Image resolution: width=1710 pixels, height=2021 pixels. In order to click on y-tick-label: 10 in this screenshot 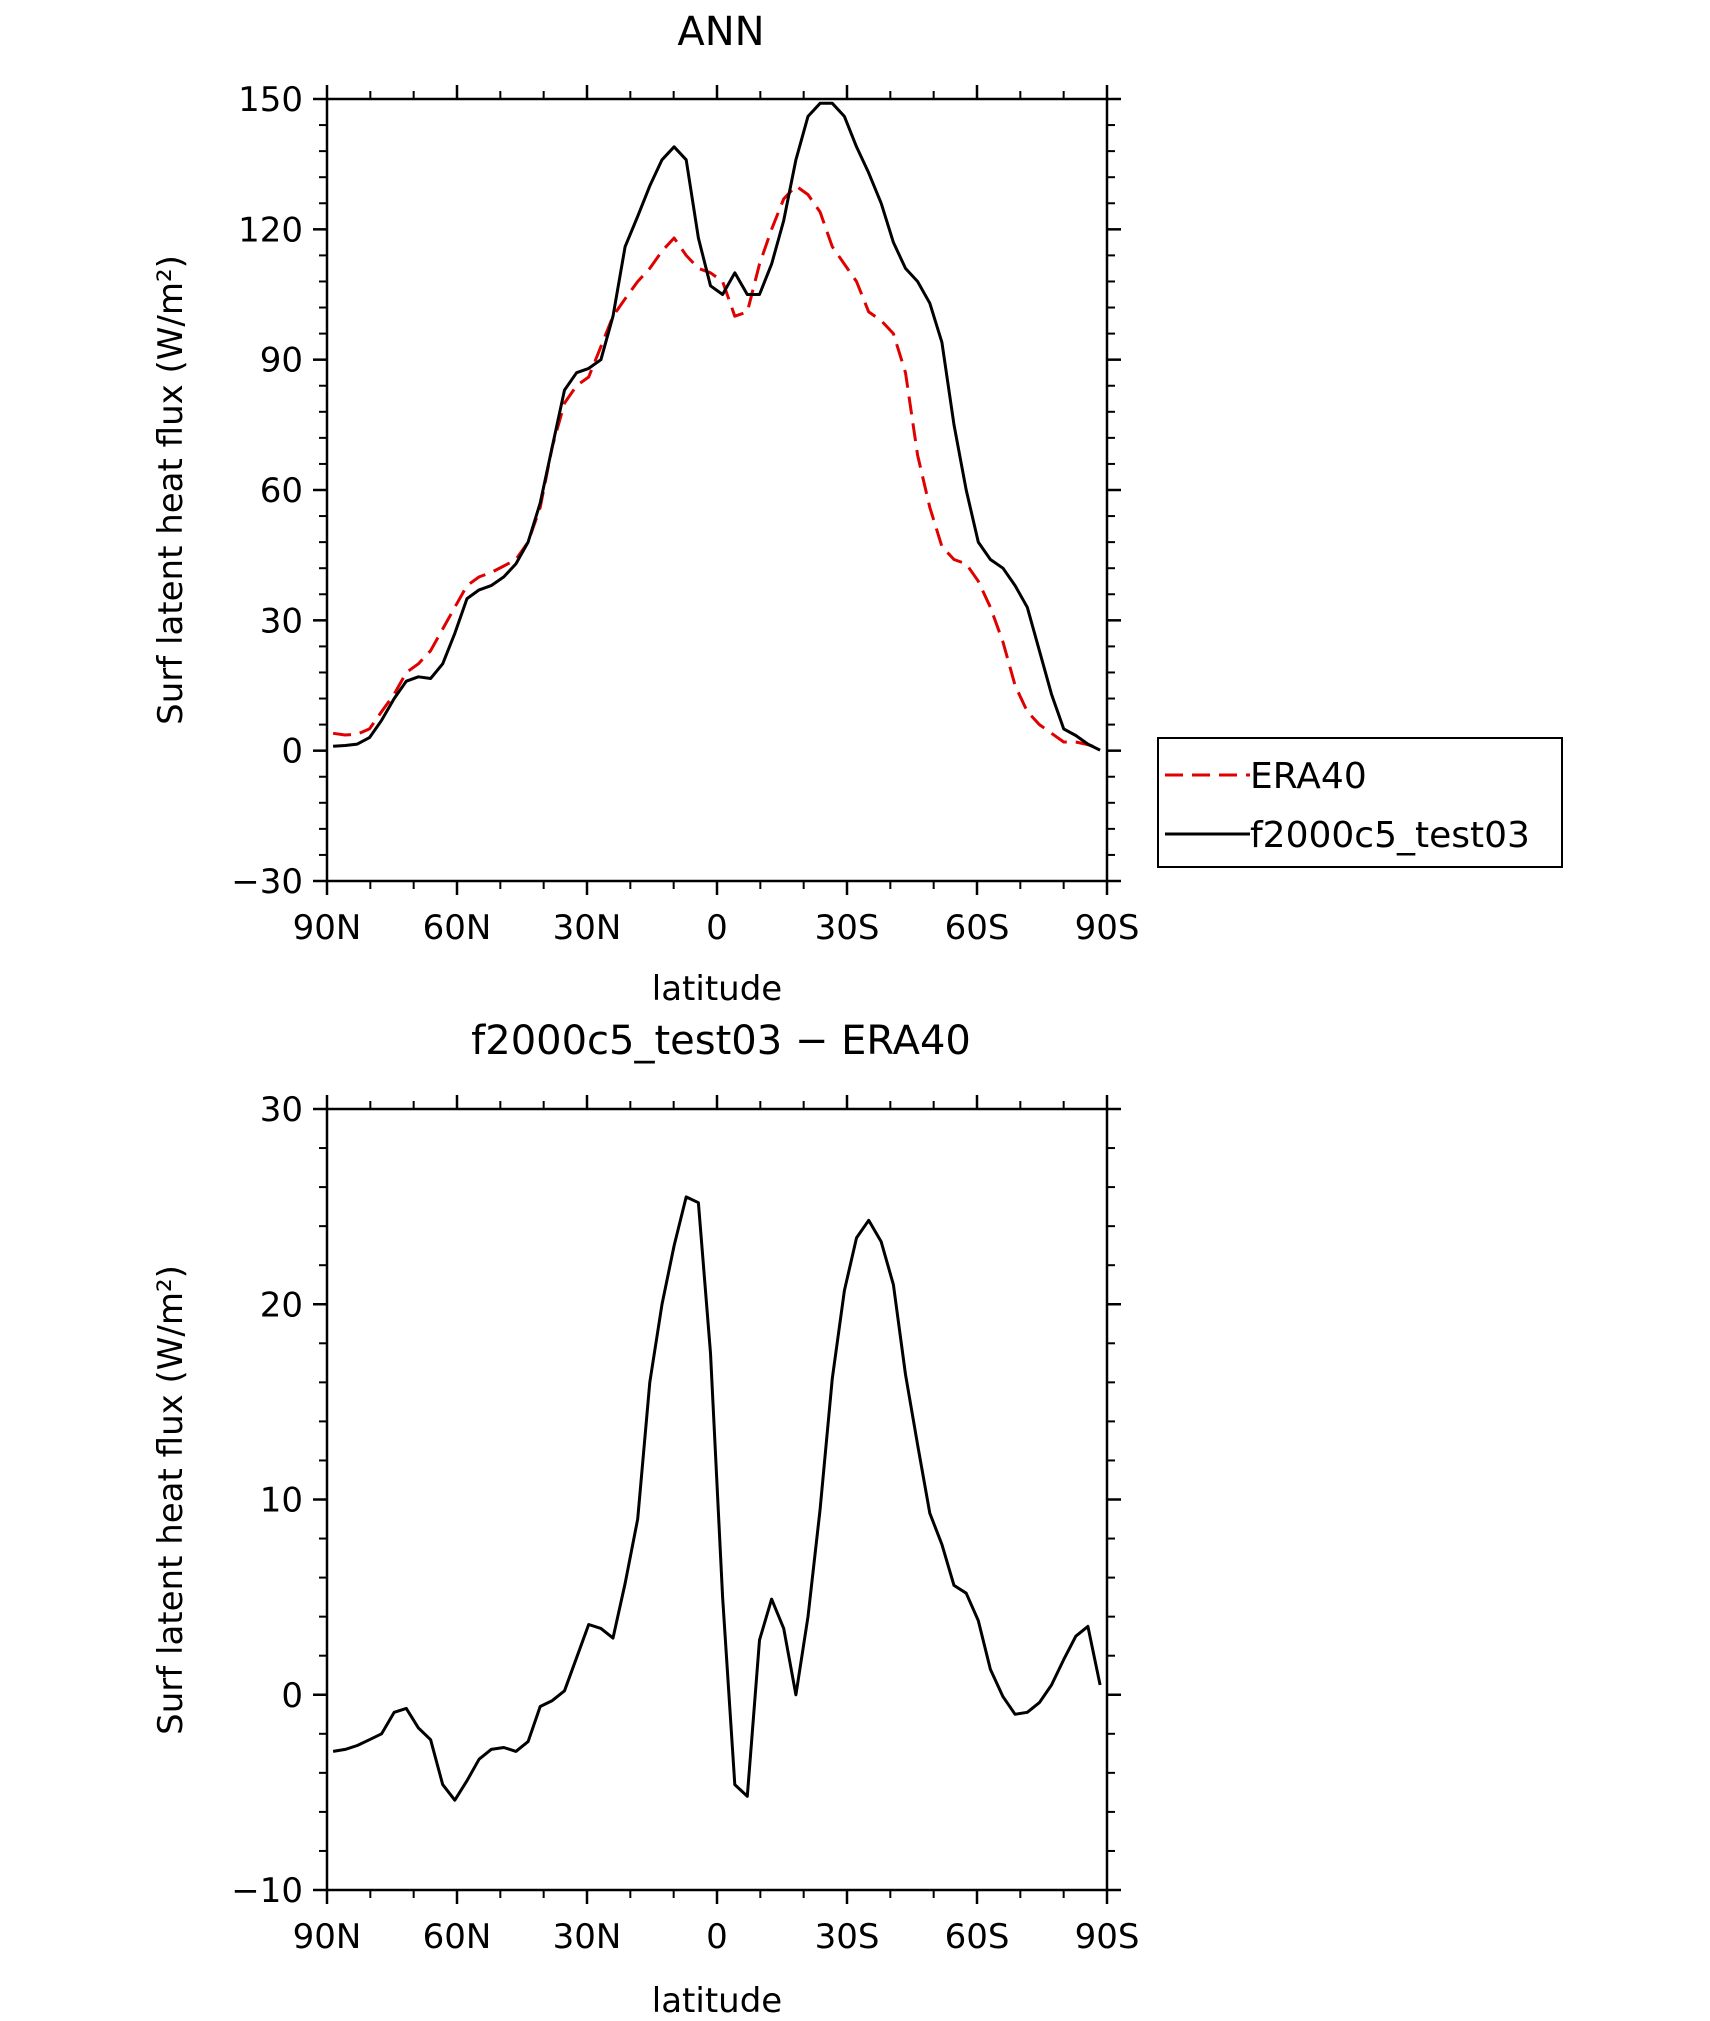, I will do `click(281, 1501)`.